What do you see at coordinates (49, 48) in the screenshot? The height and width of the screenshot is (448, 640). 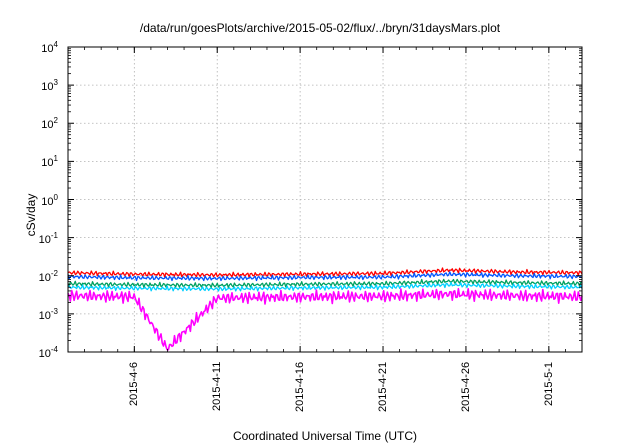 I see `y-tick-label: 10⁴` at bounding box center [49, 48].